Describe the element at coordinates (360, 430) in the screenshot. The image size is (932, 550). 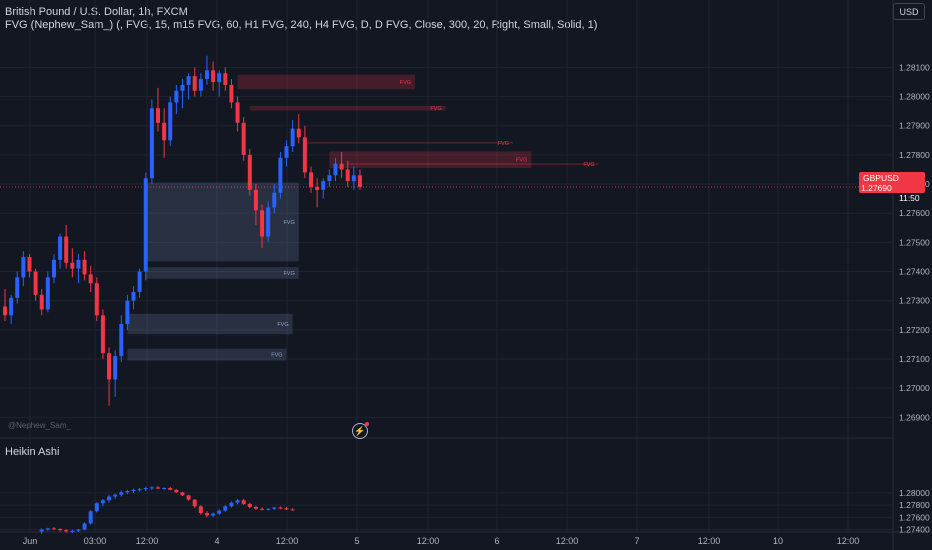
I see `lightning-icon: ⚡` at that location.